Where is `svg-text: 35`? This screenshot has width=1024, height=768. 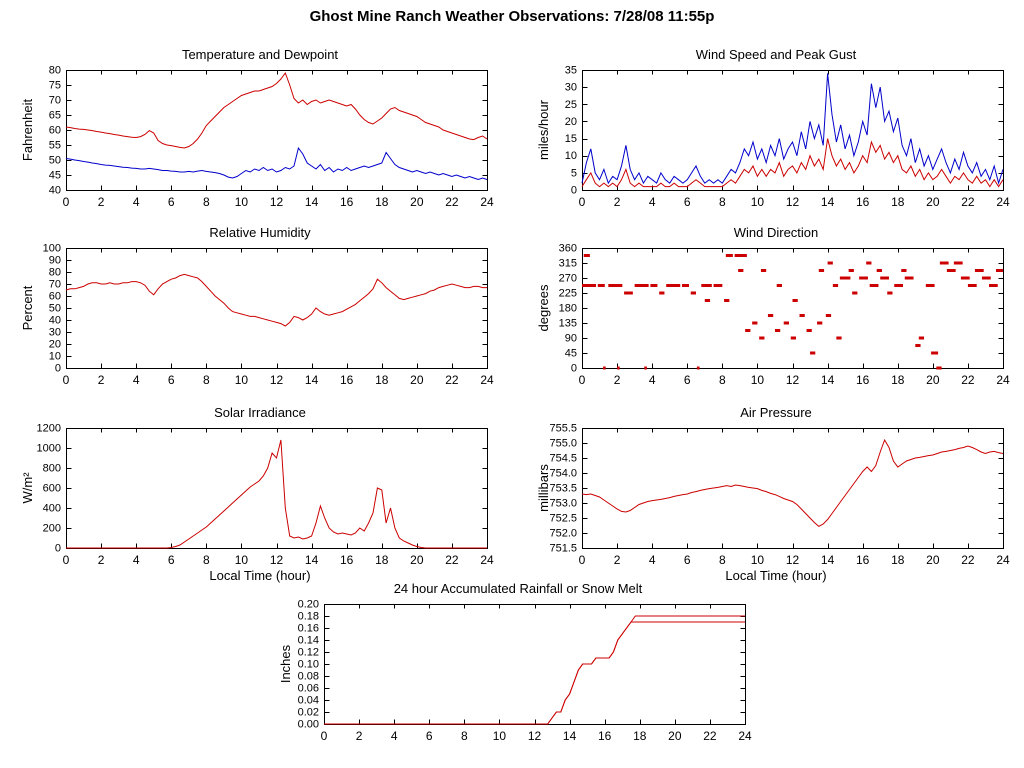
svg-text: 35 is located at coordinates (571, 71).